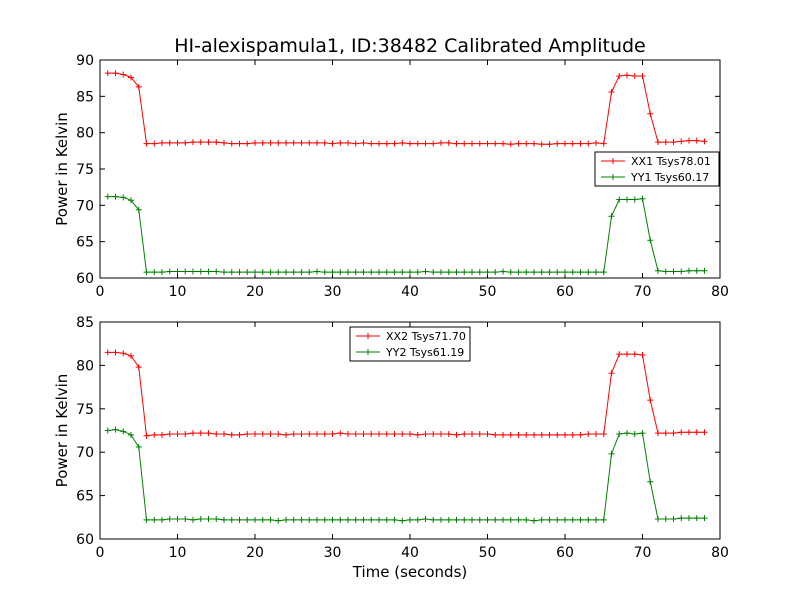 The width and height of the screenshot is (800, 605). Describe the element at coordinates (62, 431) in the screenshot. I see `y-axis-label: Power in Kelvin` at that location.